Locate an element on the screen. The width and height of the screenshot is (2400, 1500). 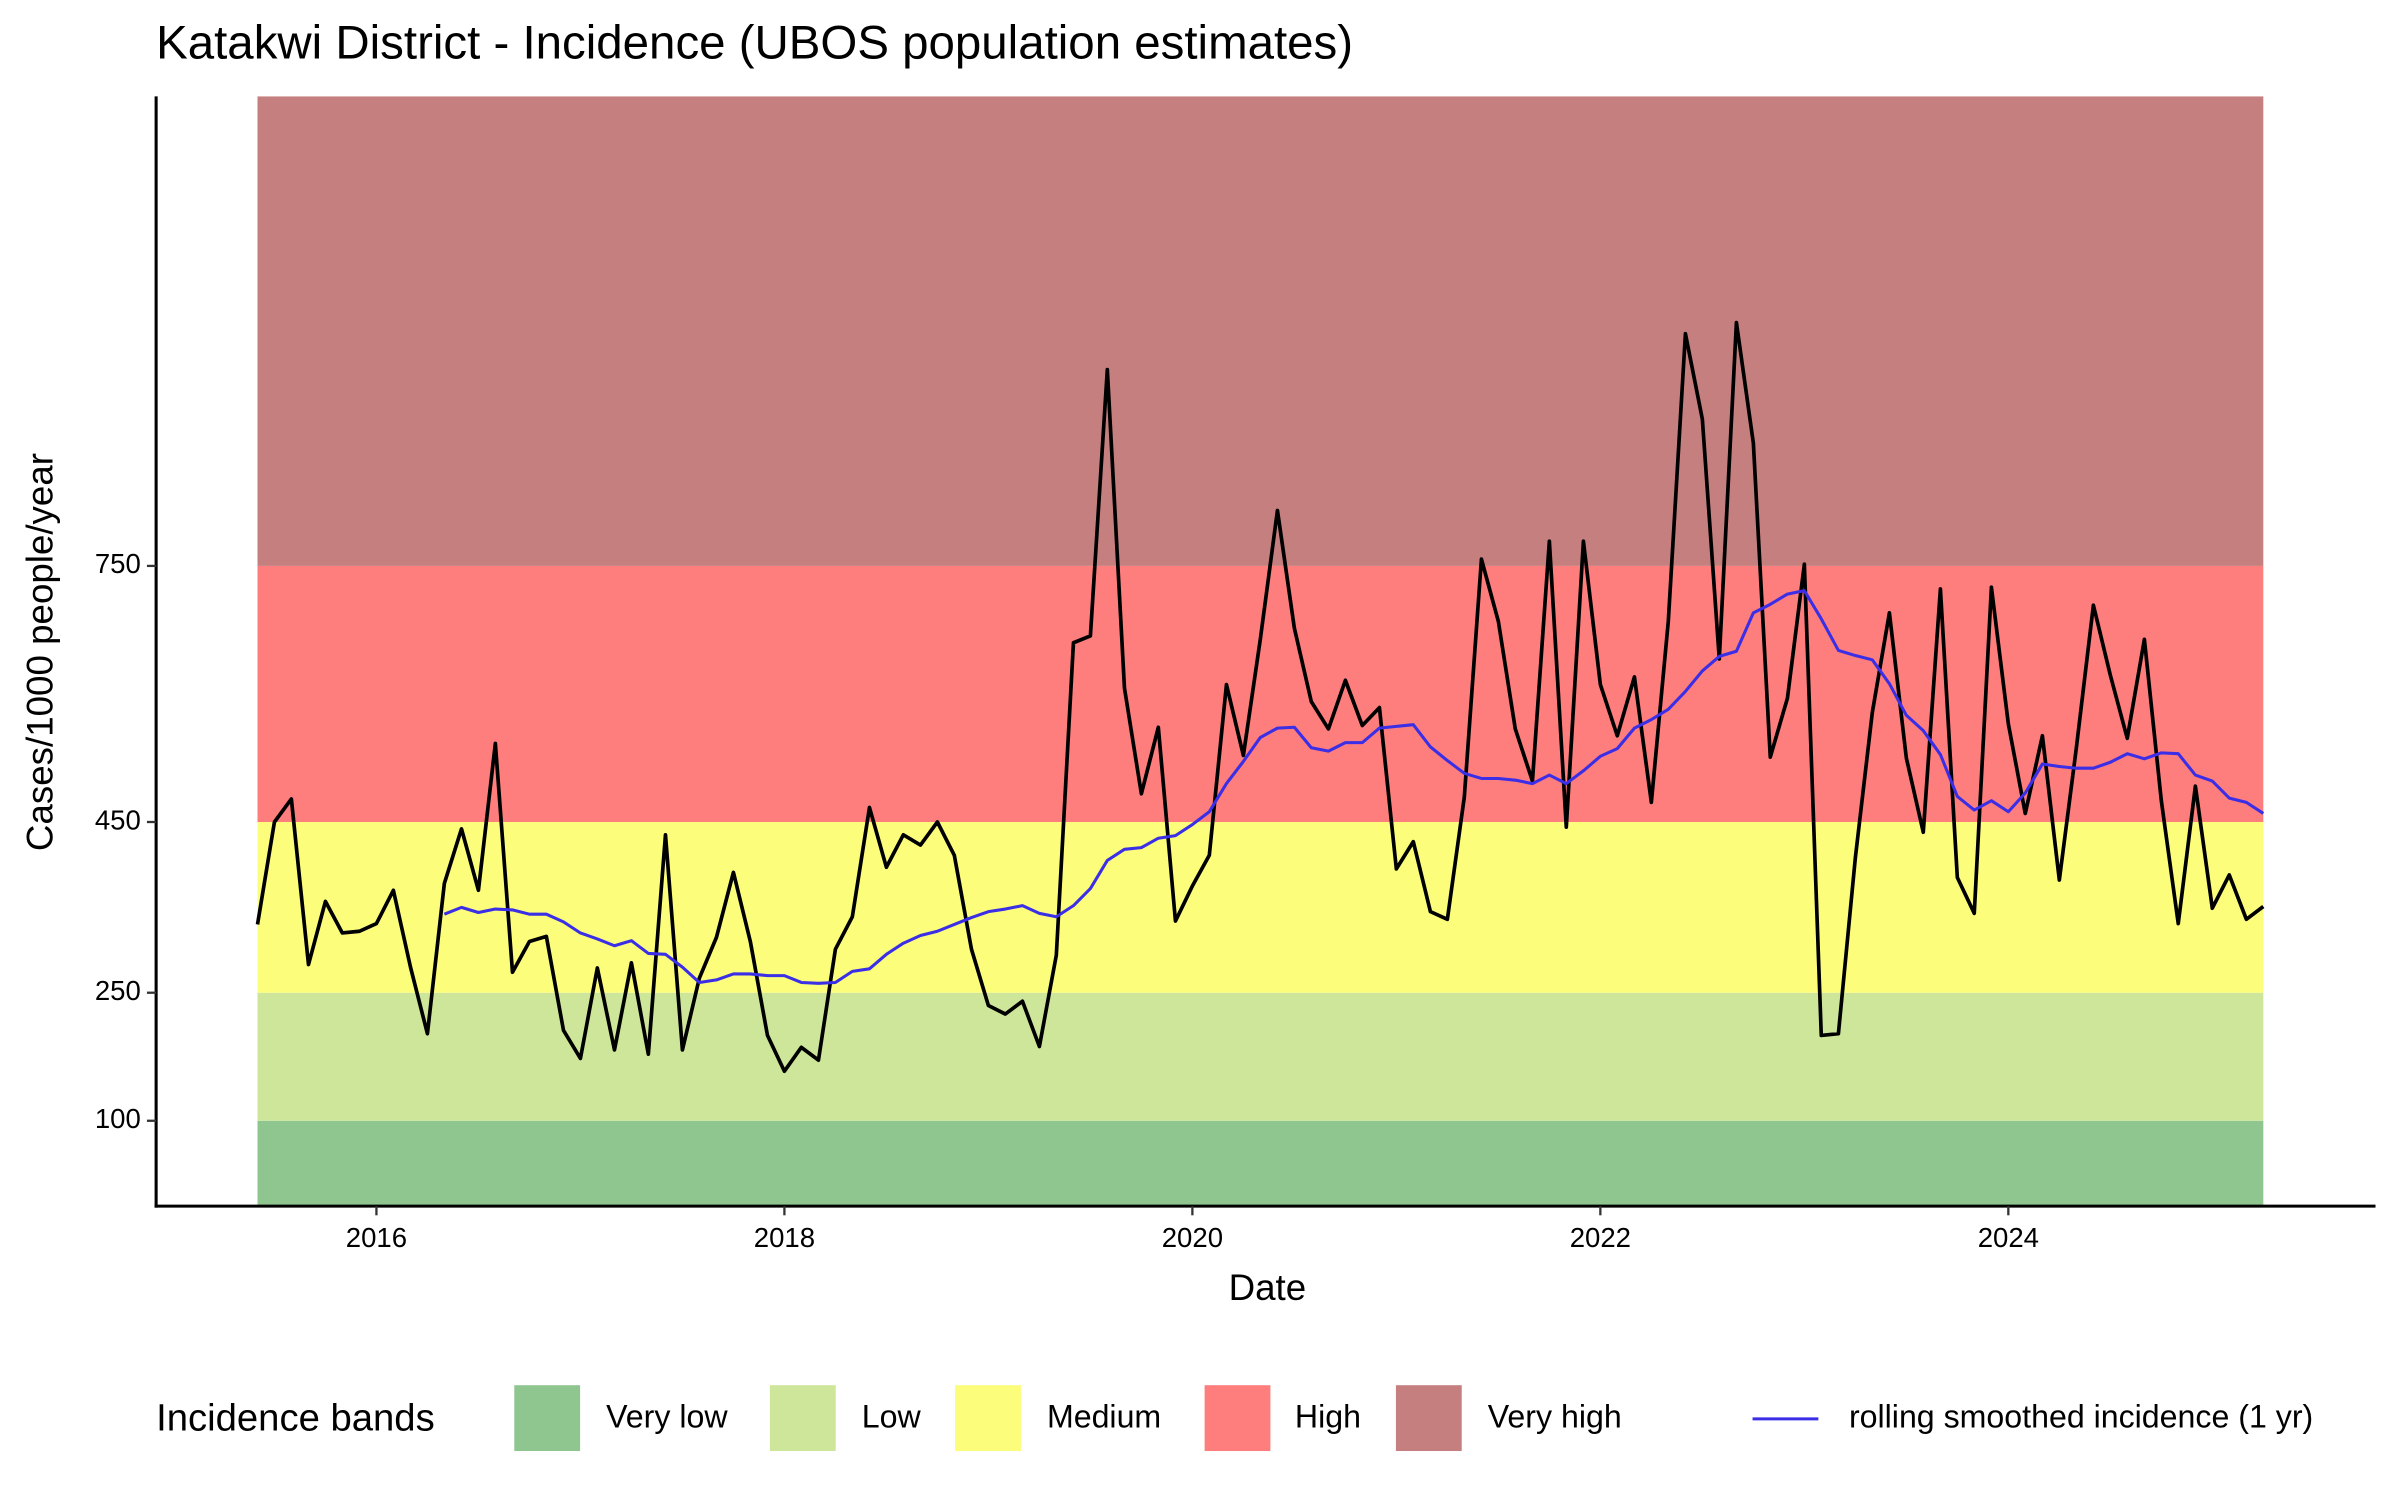
legend-label: Low is located at coordinates (892, 1416).